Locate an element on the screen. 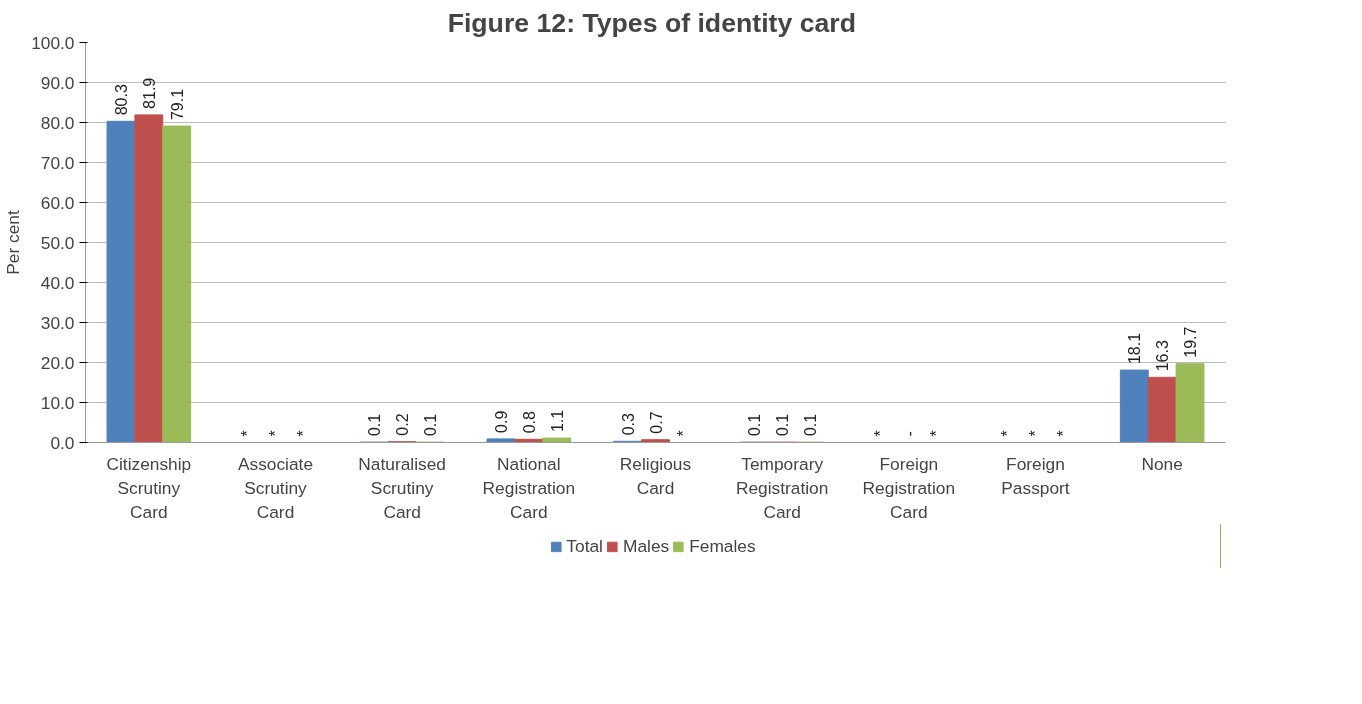 This screenshot has width=1362, height=704. x-tick-label: Religious Card is located at coordinates (655, 475).